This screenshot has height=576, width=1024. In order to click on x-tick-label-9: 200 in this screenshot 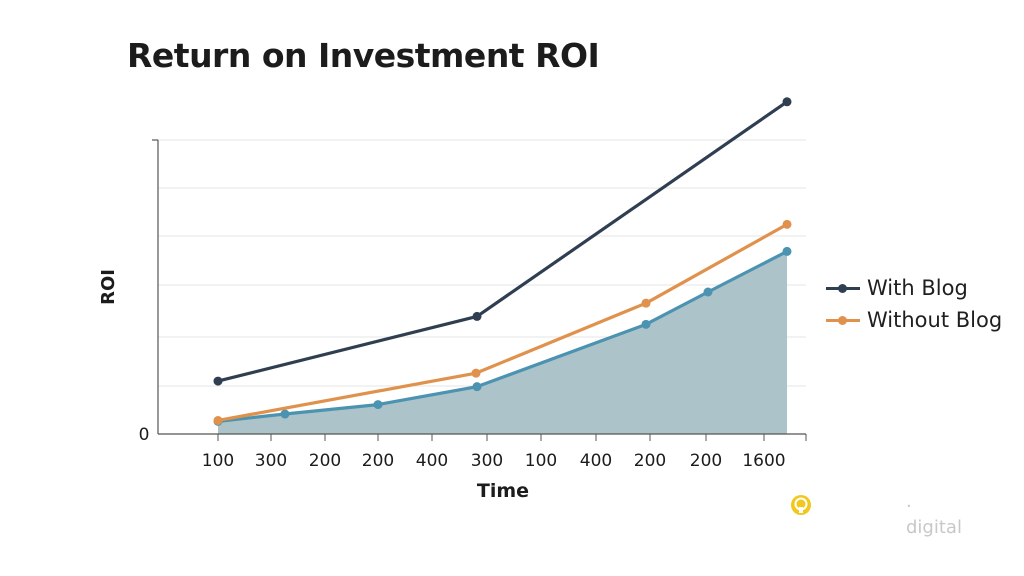, I will do `click(706, 461)`.